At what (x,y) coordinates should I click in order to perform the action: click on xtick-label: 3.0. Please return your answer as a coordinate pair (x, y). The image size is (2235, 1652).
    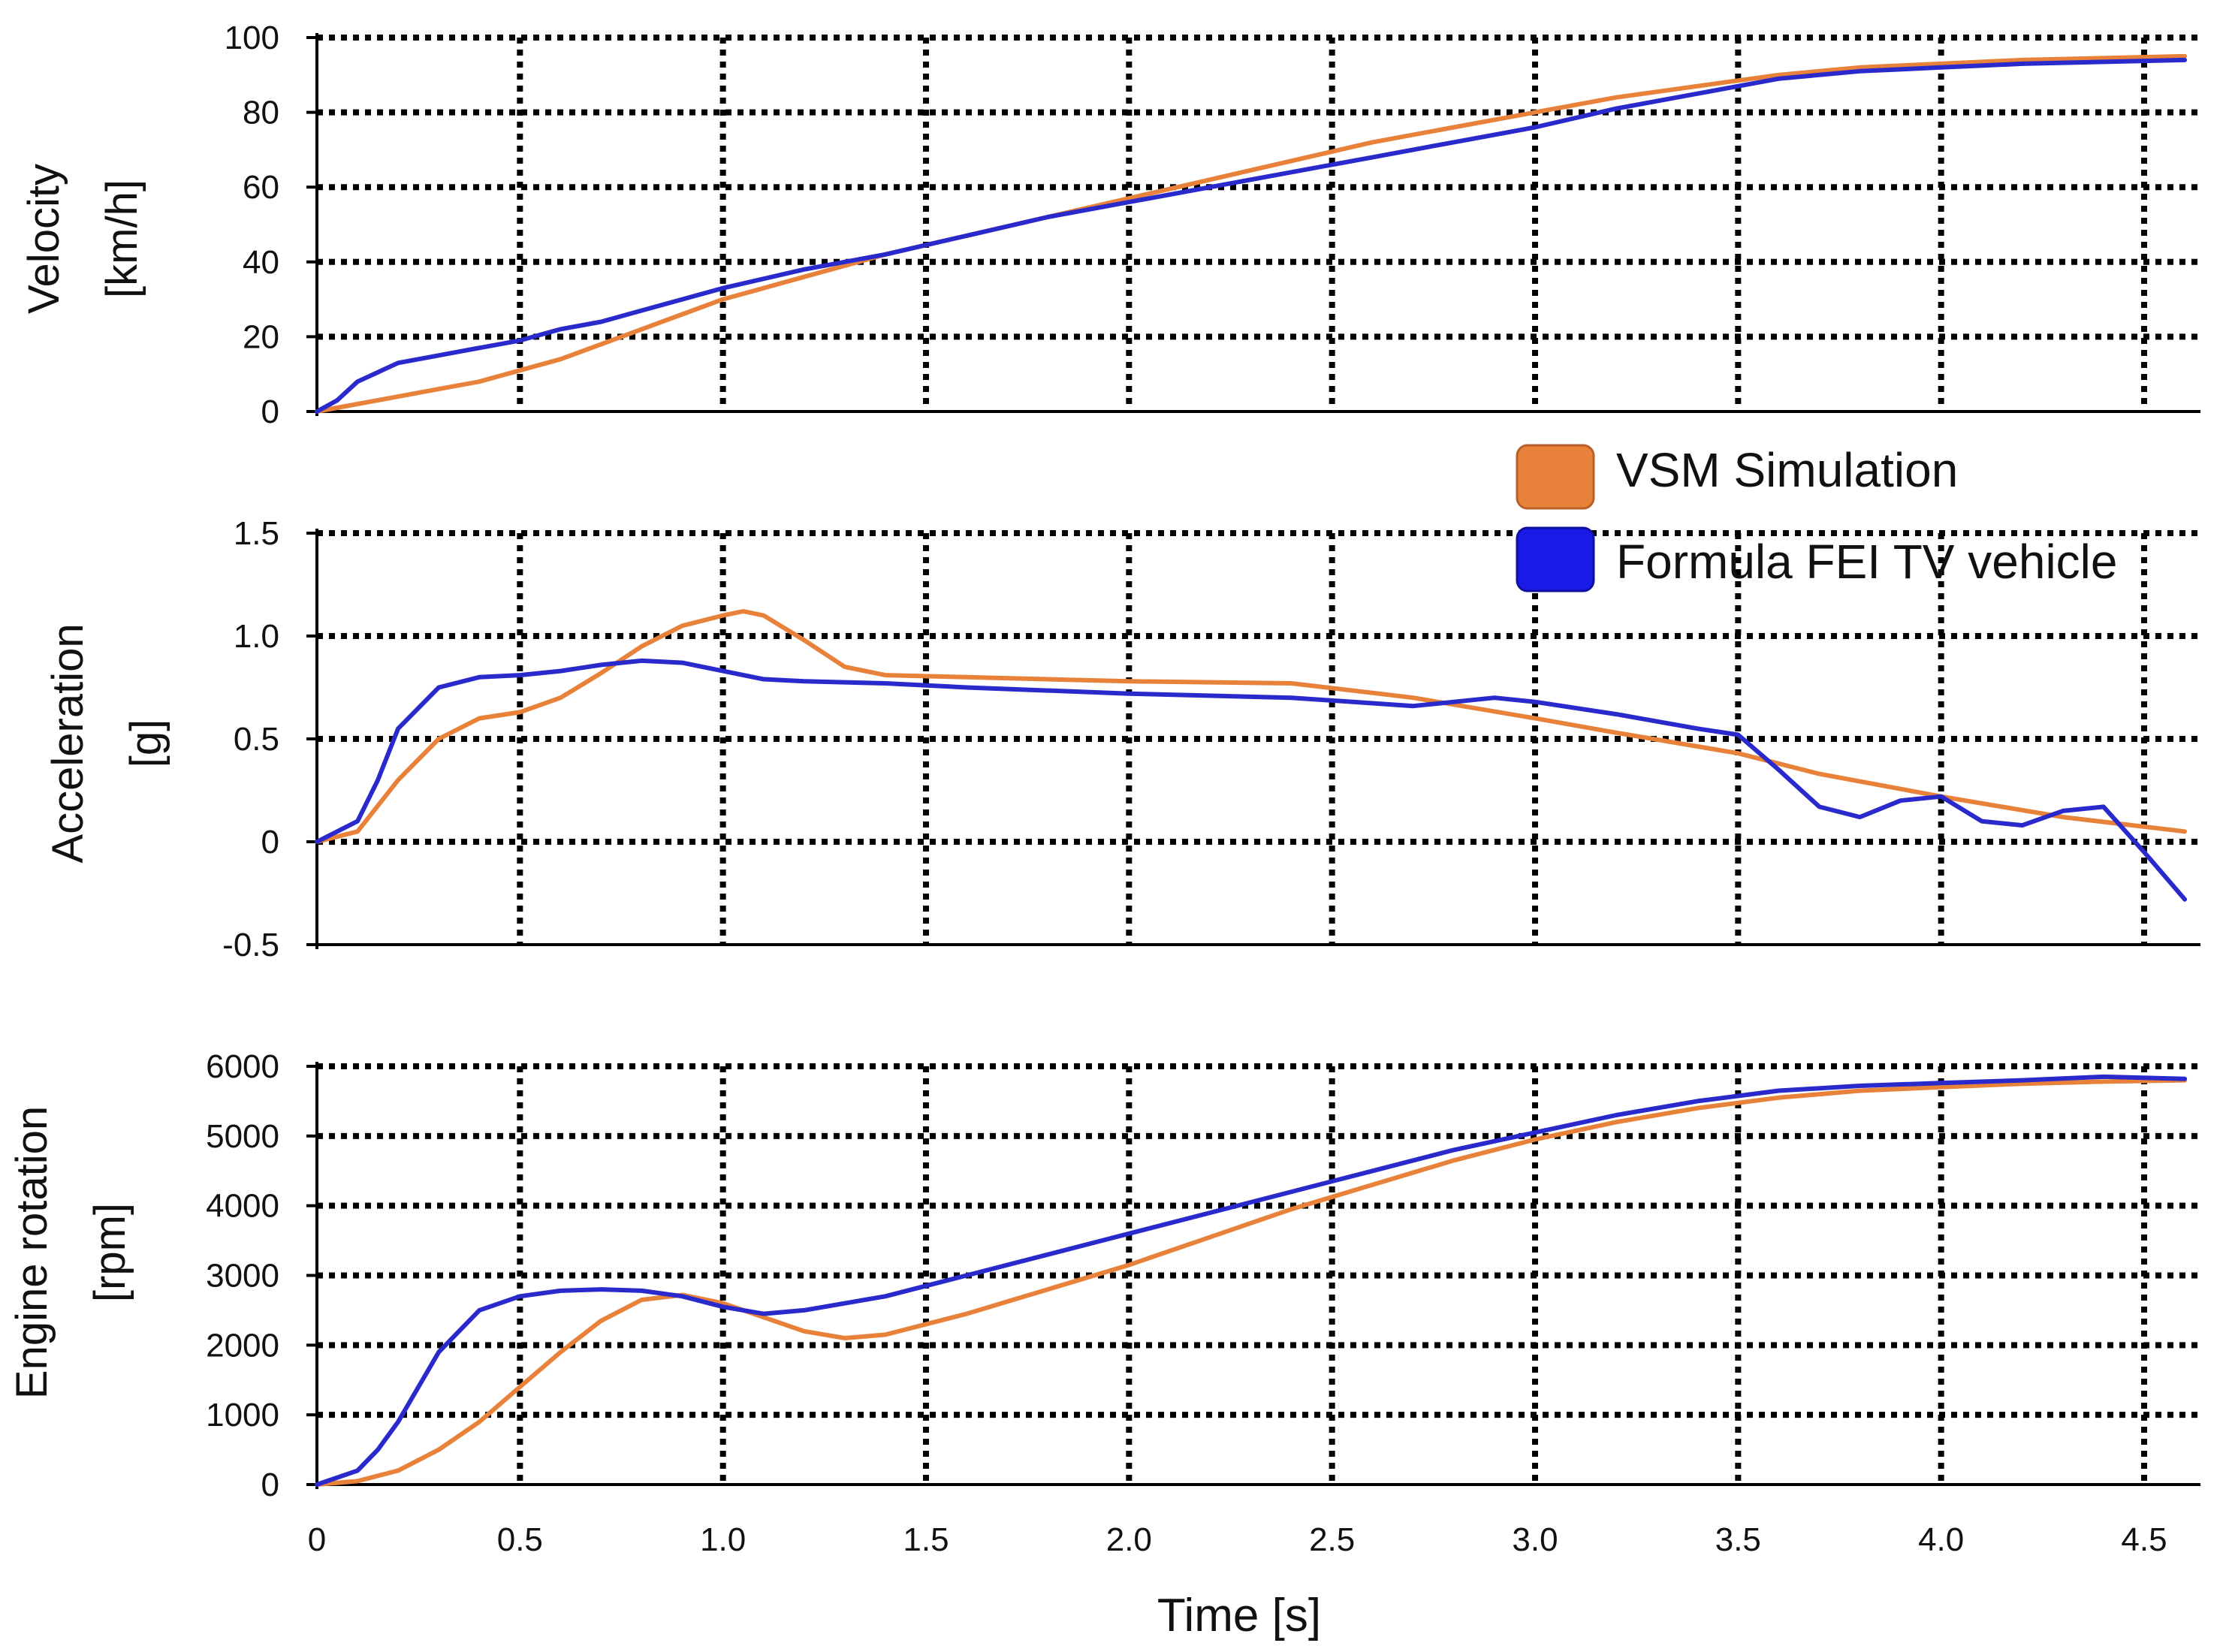
    Looking at the image, I should click on (1535, 1539).